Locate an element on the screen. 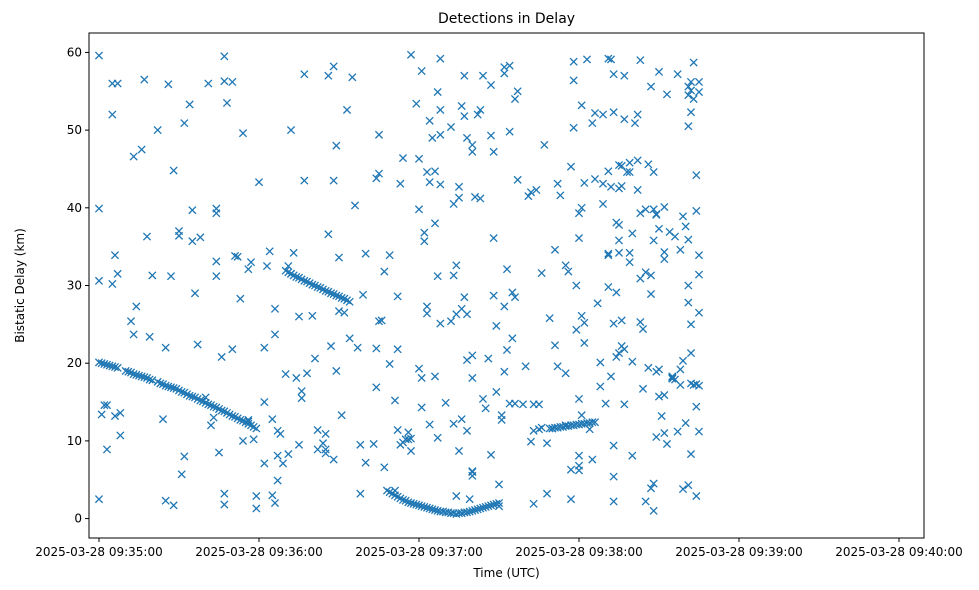 The image size is (979, 590). y-tick-label: 50 is located at coordinates (74, 130).